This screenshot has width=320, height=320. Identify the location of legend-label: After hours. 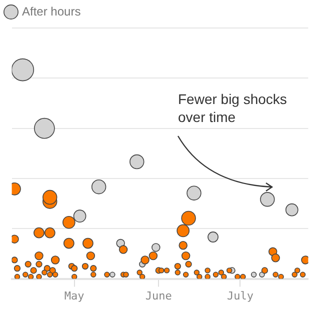
(51, 11).